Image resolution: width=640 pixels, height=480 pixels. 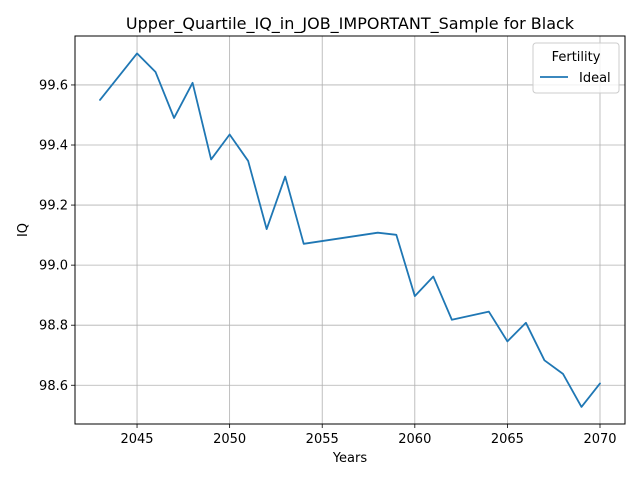 What do you see at coordinates (136, 439) in the screenshot?
I see `x-tick-label: 2045` at bounding box center [136, 439].